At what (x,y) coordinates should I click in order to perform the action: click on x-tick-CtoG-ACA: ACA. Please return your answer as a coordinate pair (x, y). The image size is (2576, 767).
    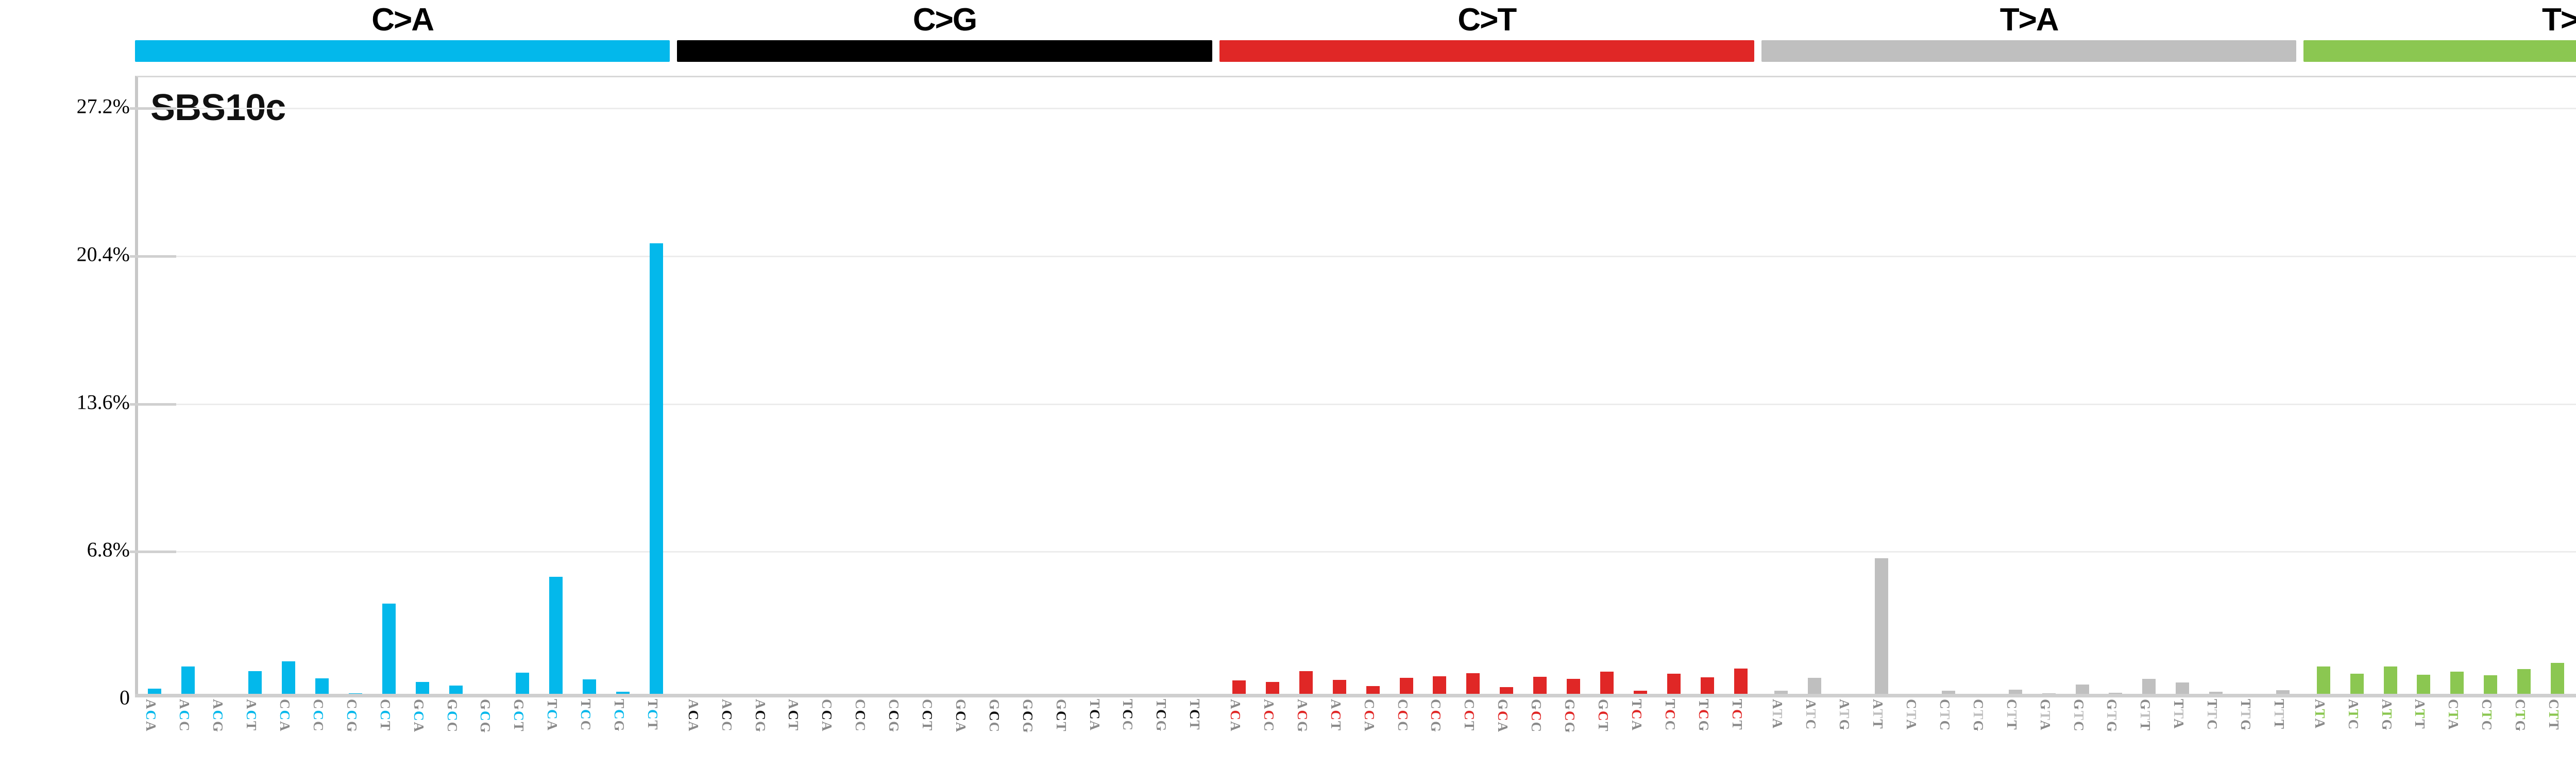
    Looking at the image, I should click on (693, 715).